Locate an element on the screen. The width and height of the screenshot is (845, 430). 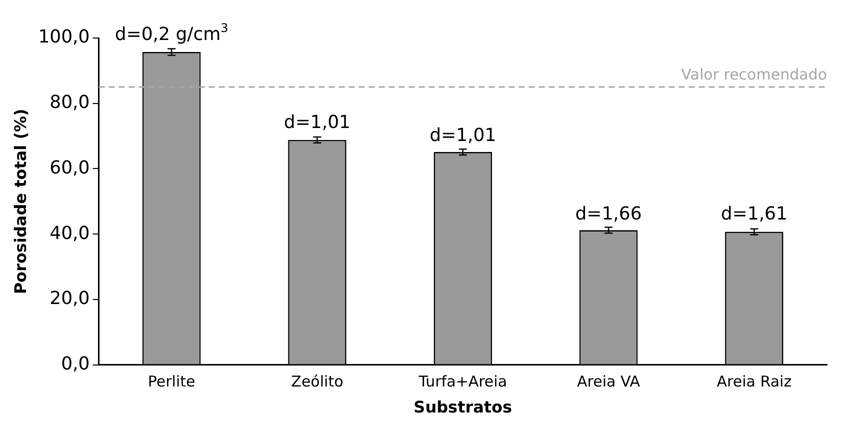
x-tick-label: Zeólito is located at coordinates (317, 381).